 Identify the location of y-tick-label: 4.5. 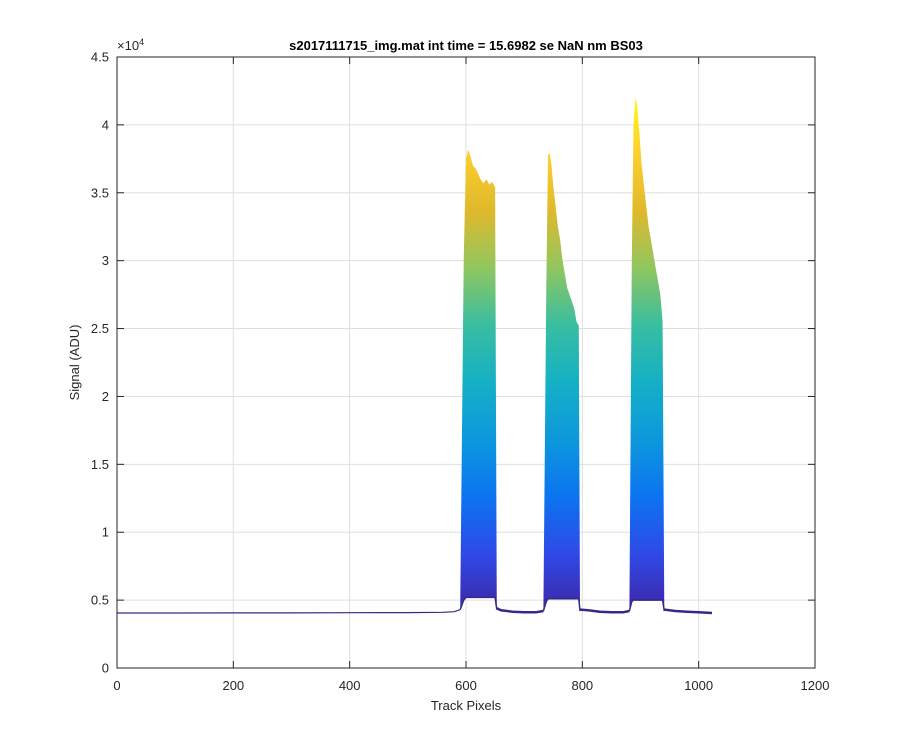
(100, 57).